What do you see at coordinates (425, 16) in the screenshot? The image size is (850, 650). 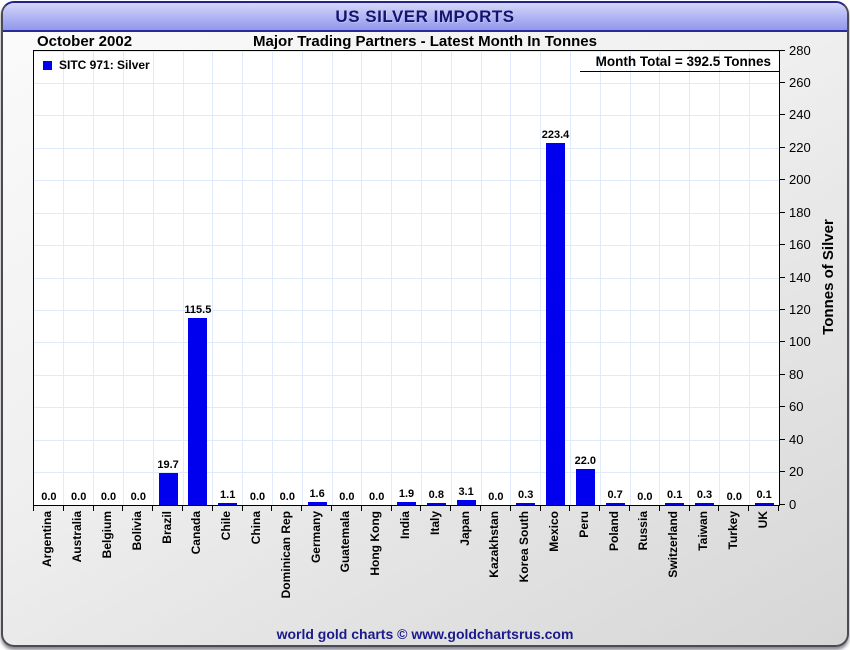 I see `page-title: US SILVER IMPORTS` at bounding box center [425, 16].